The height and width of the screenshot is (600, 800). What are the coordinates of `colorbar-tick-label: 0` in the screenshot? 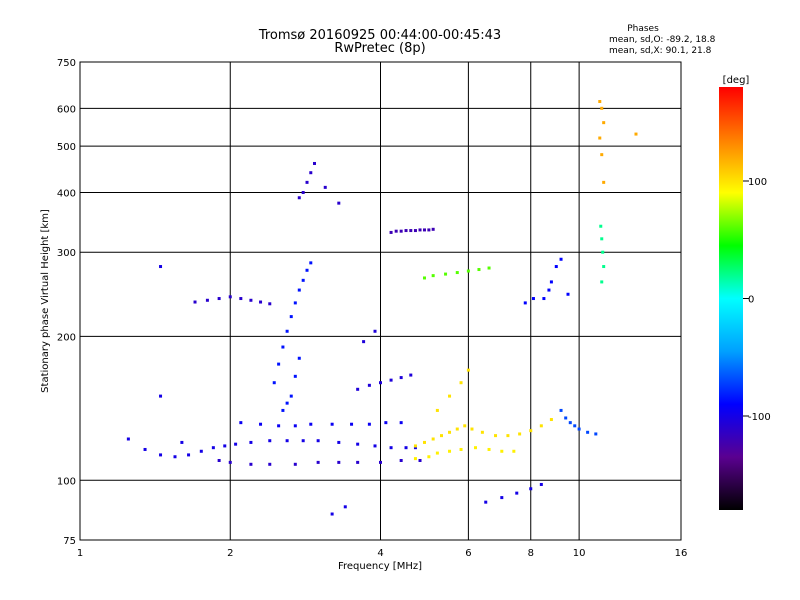 It's located at (751, 300).